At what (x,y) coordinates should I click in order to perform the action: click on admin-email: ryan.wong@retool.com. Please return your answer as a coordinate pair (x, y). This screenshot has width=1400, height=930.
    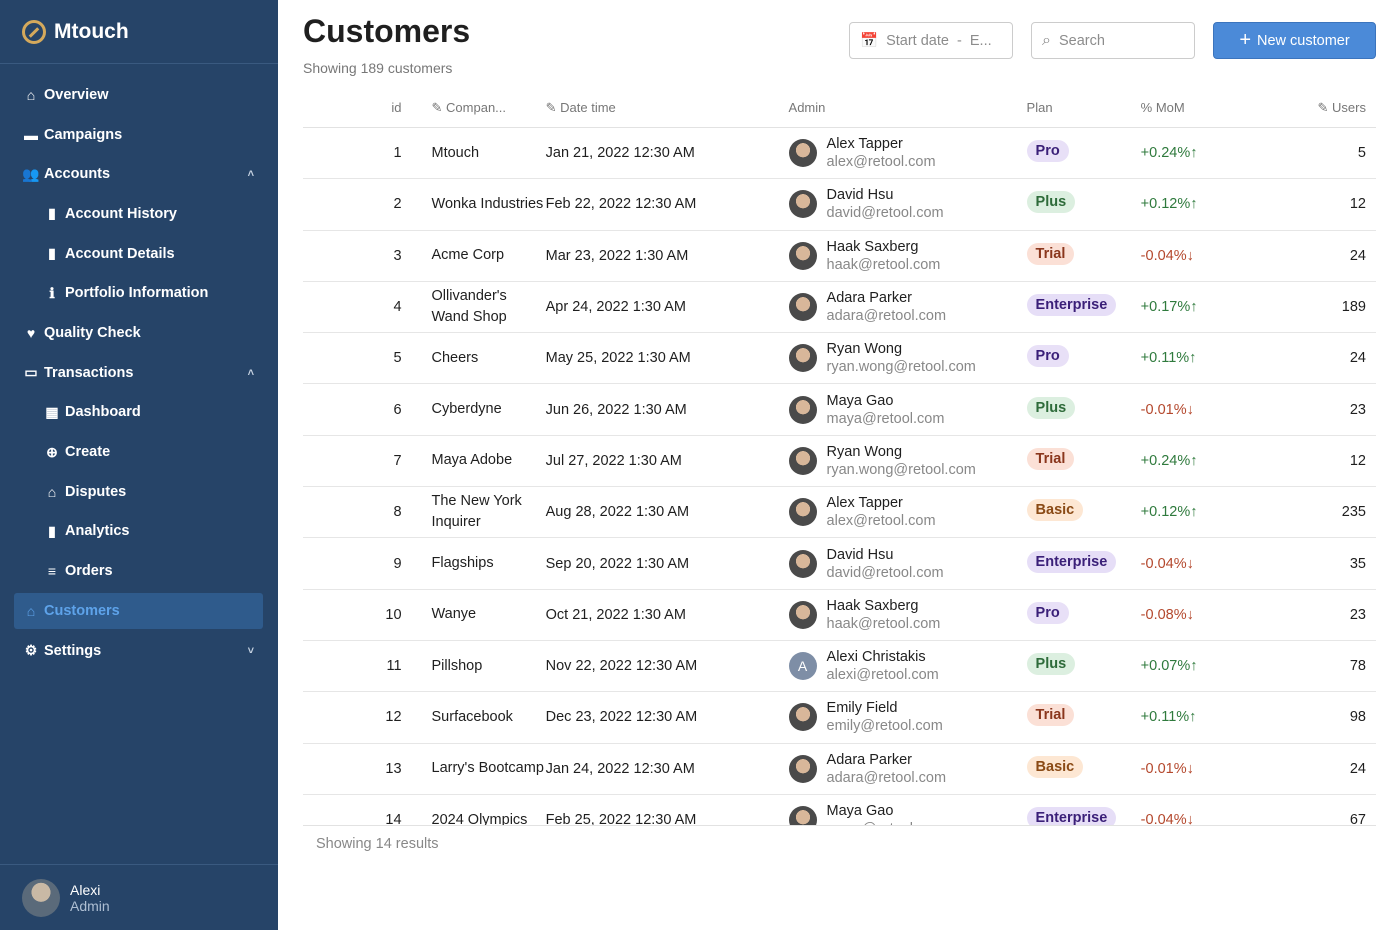
    Looking at the image, I should click on (901, 367).